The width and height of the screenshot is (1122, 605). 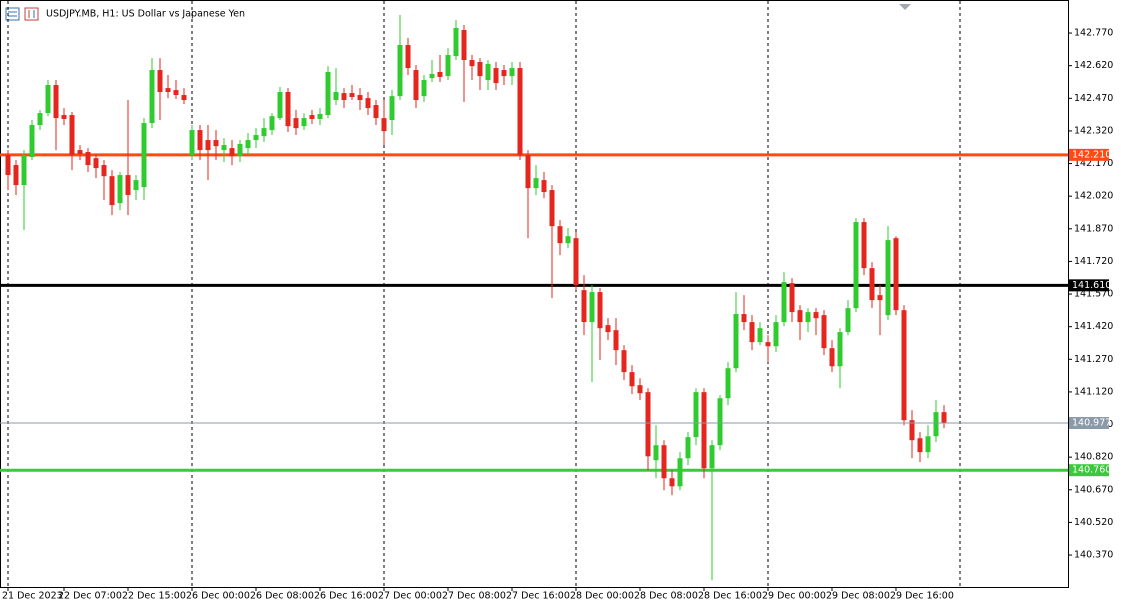 I want to click on y-tick-label: 142.170, so click(x=1093, y=163).